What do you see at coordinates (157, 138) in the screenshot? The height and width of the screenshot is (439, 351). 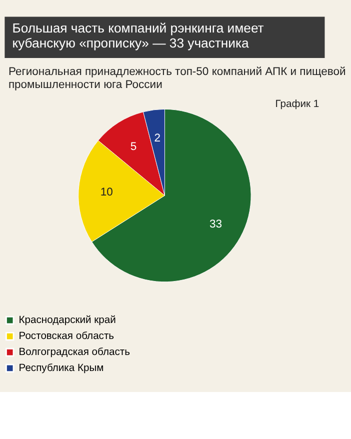 I see `data-label: 2` at bounding box center [157, 138].